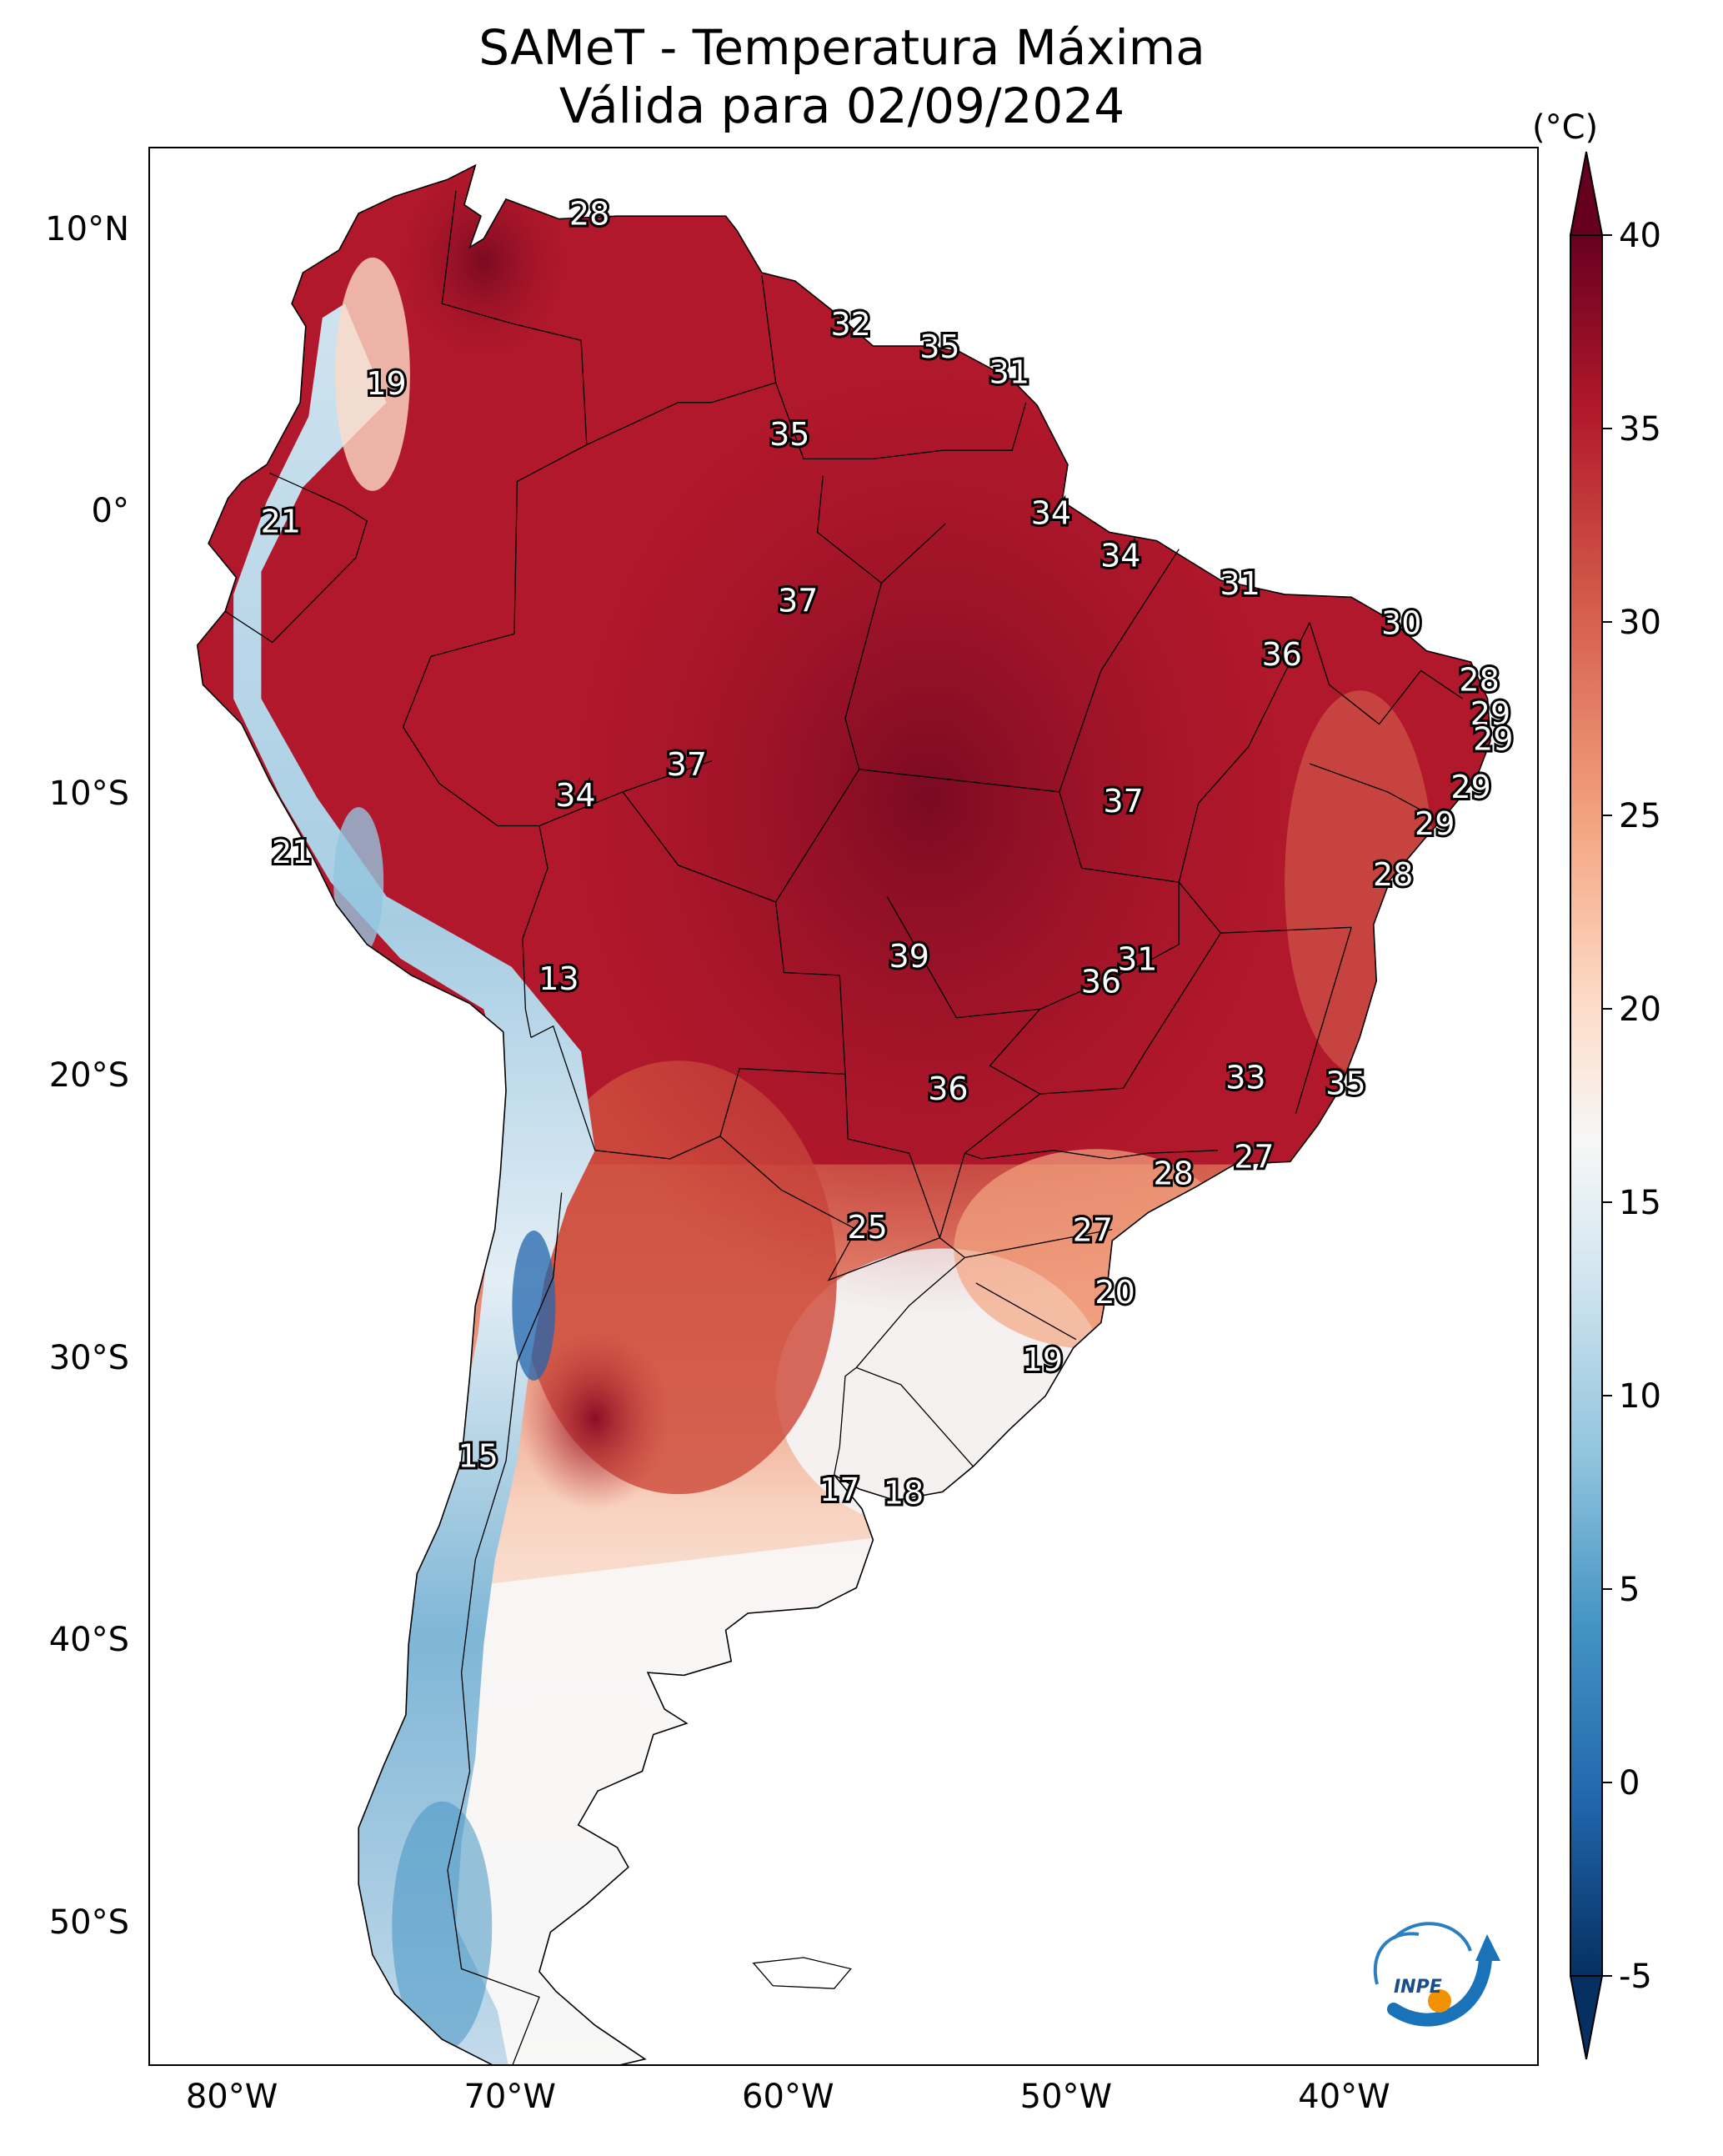 The image size is (1723, 2156). I want to click on inpe-logo: INPE, so click(1436, 1974).